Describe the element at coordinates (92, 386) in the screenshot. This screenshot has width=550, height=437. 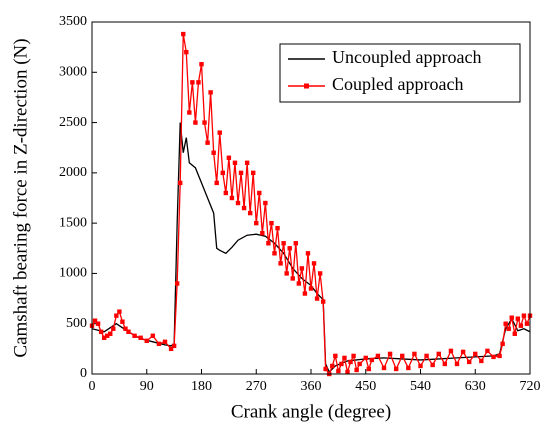
I see `x-tick-label: 0` at that location.